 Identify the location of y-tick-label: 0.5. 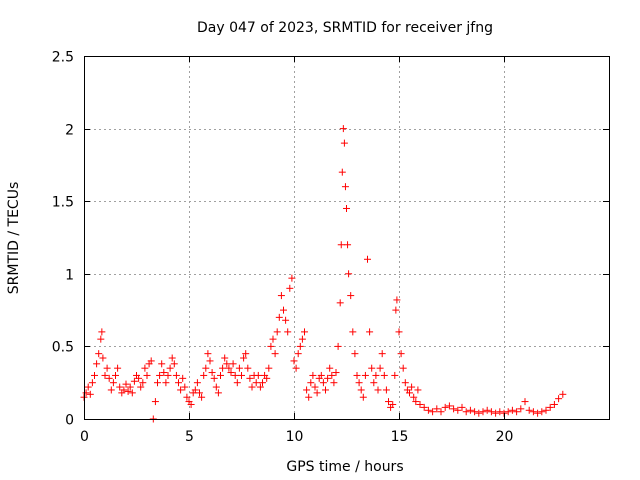
(63, 348).